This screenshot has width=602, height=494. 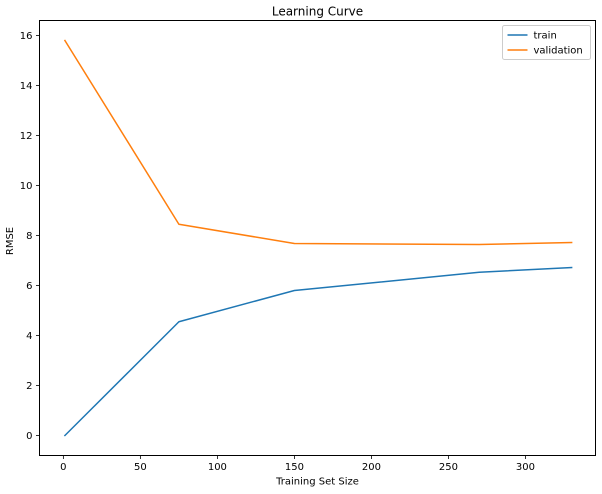 What do you see at coordinates (29, 286) in the screenshot?
I see `y-tick-label: 6` at bounding box center [29, 286].